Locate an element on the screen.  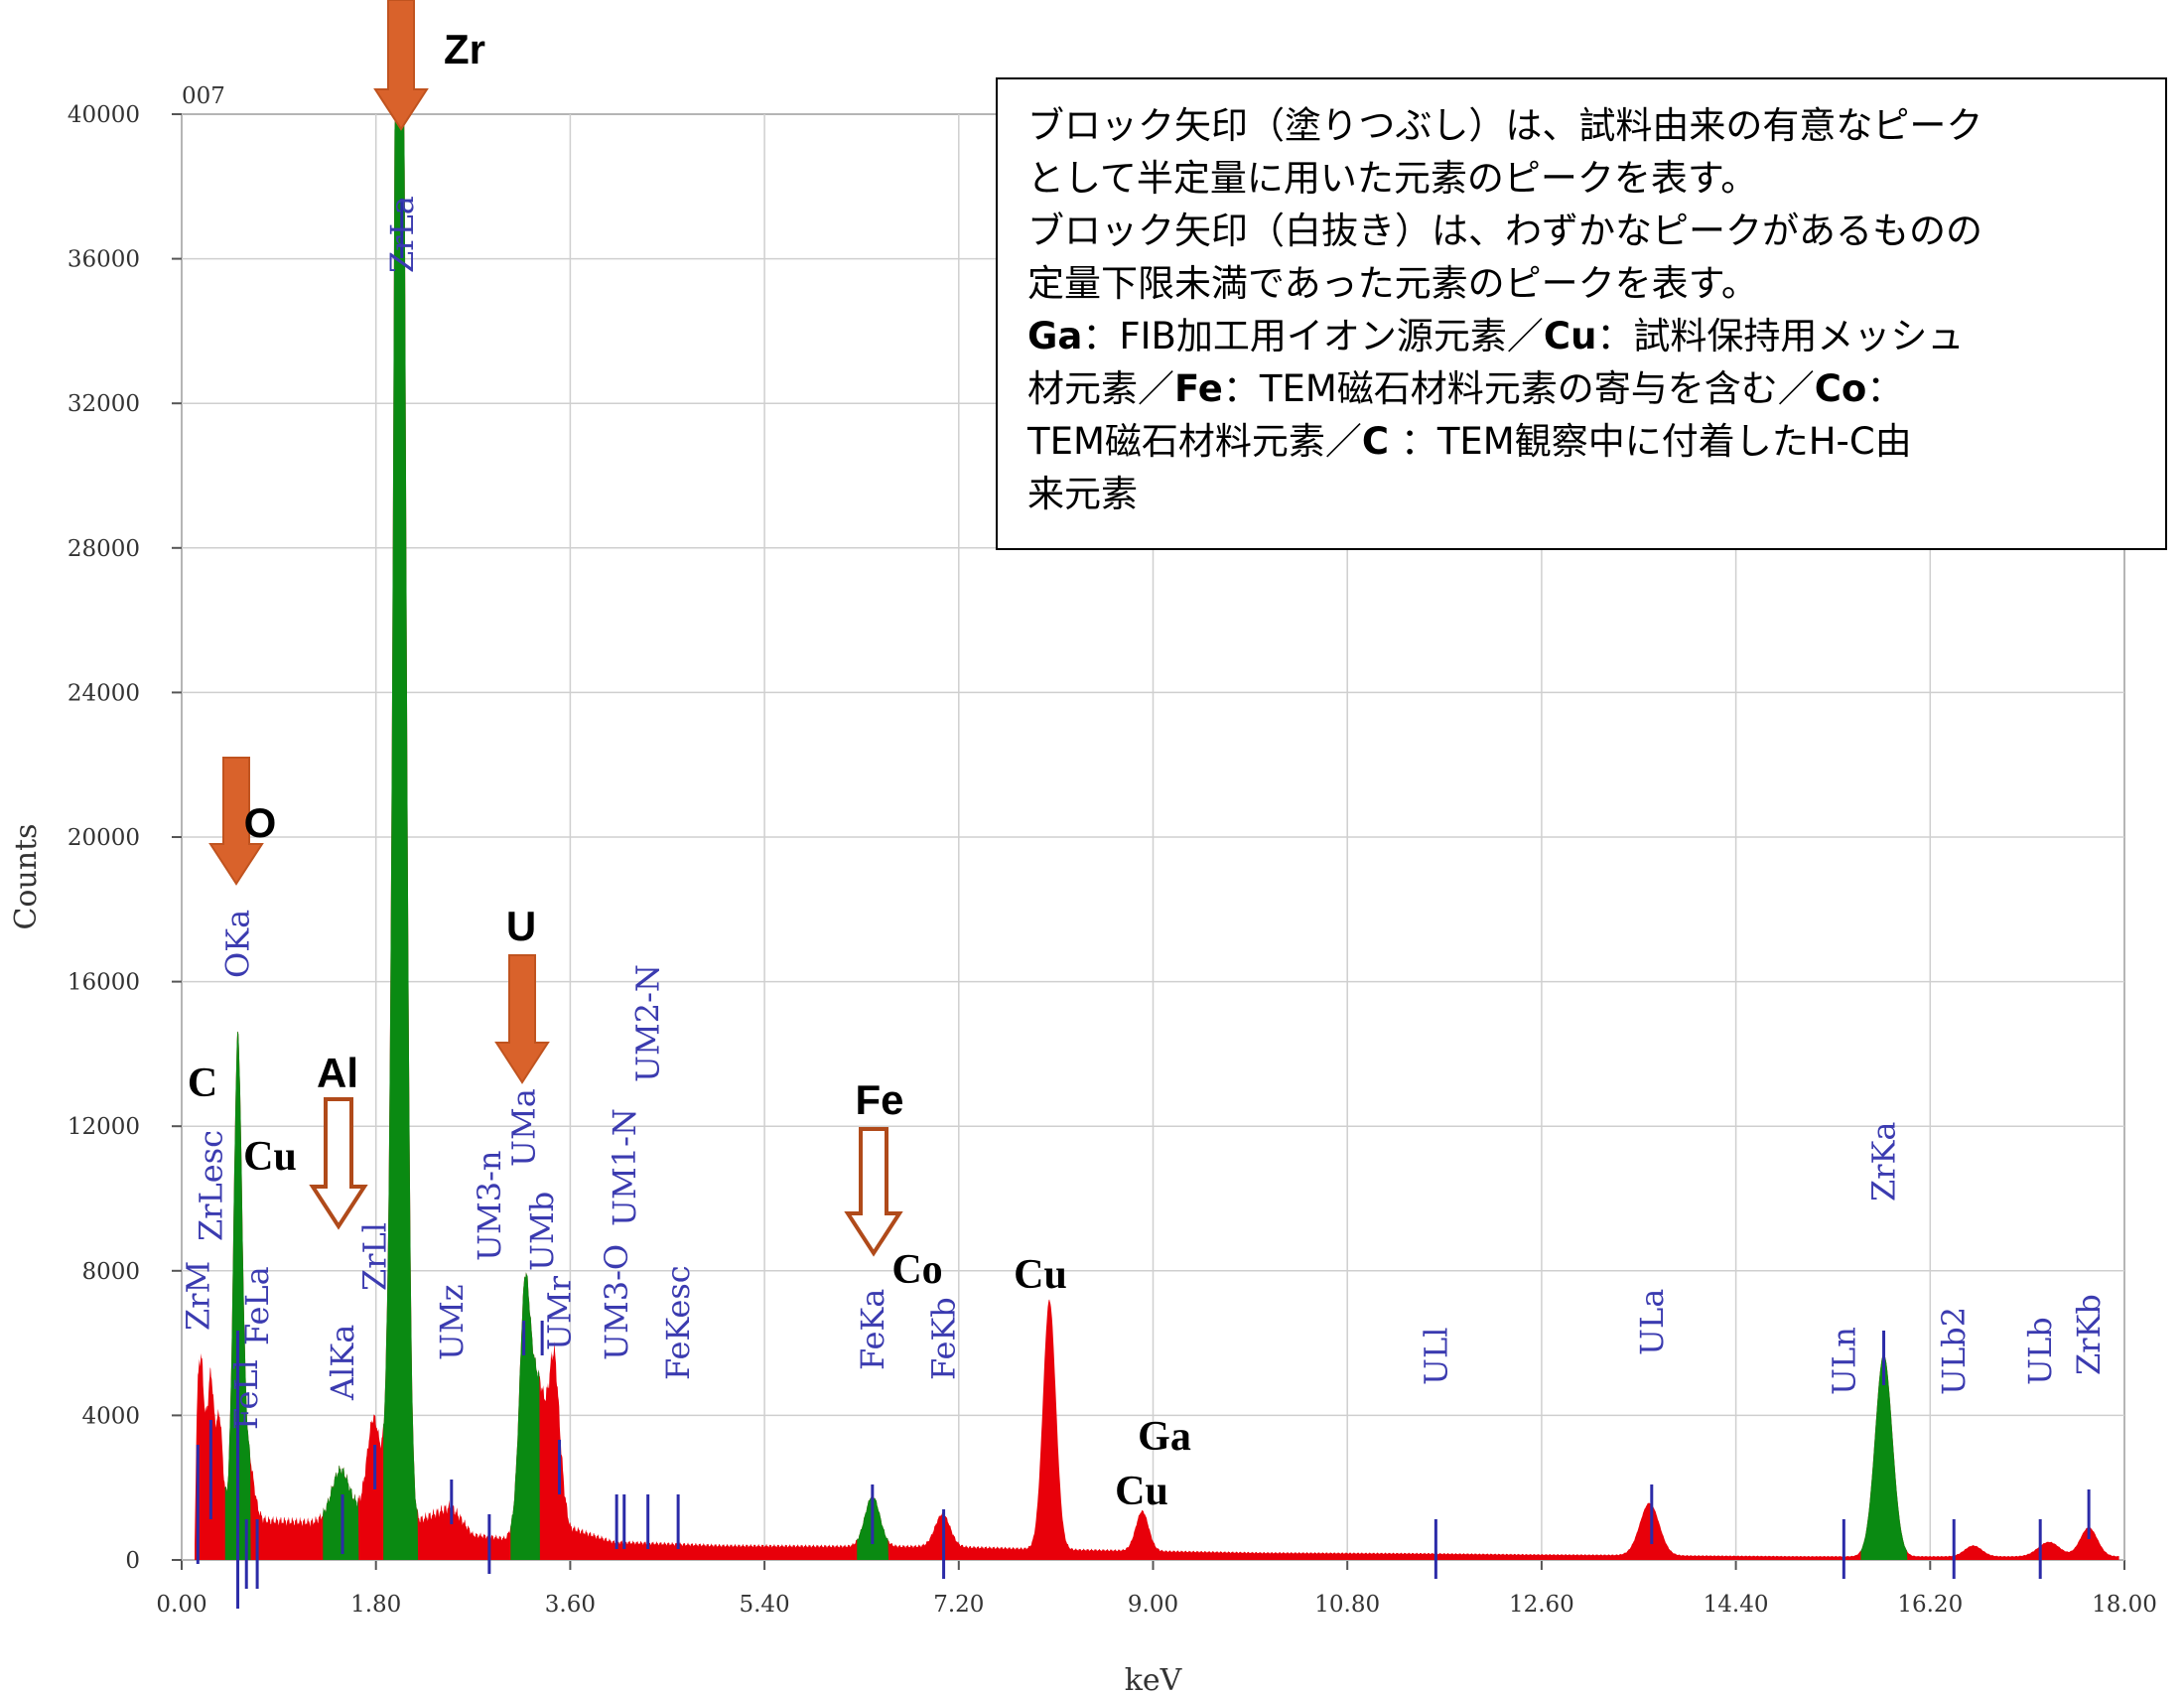
y-axis-label: Counts is located at coordinates (26, 876).